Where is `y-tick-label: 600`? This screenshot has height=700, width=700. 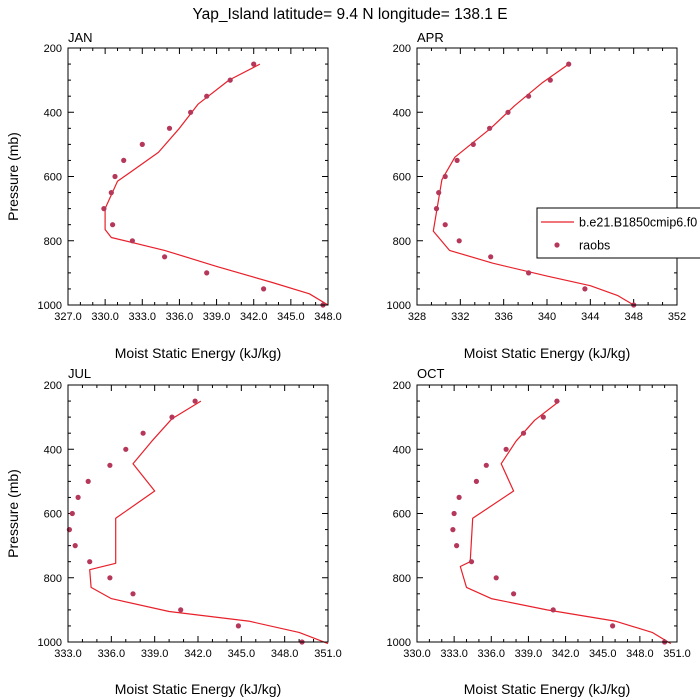 y-tick-label: 600 is located at coordinates (402, 515).